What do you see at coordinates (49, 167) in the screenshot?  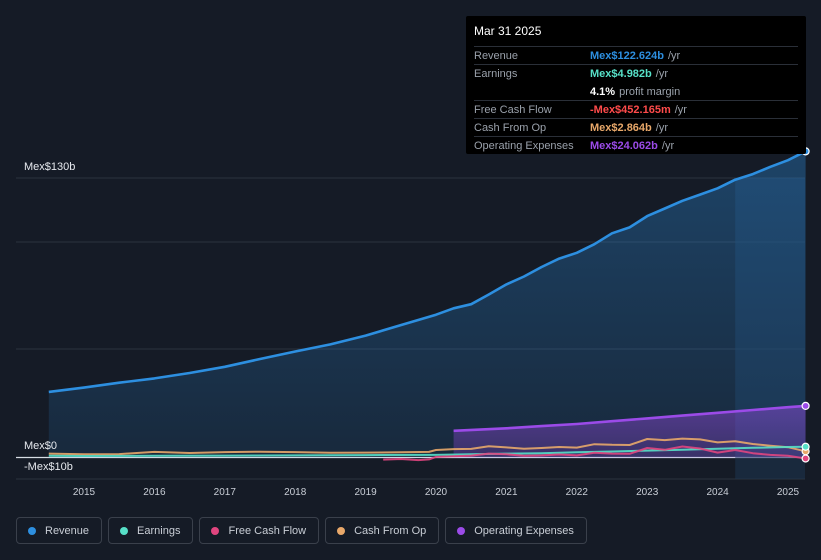 I see `y-label-top: Mex$130b` at bounding box center [49, 167].